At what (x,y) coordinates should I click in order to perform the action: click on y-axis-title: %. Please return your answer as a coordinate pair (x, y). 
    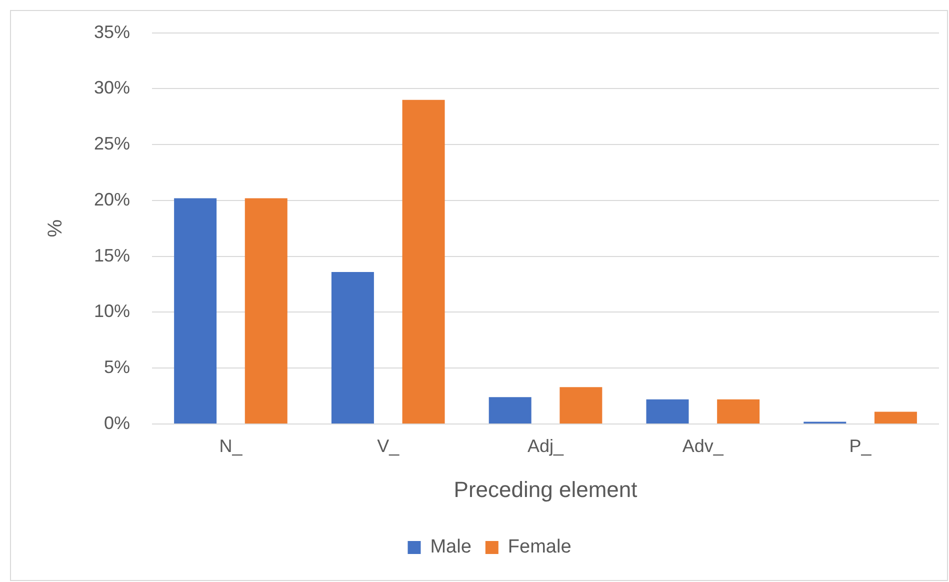
    Looking at the image, I should click on (55, 228).